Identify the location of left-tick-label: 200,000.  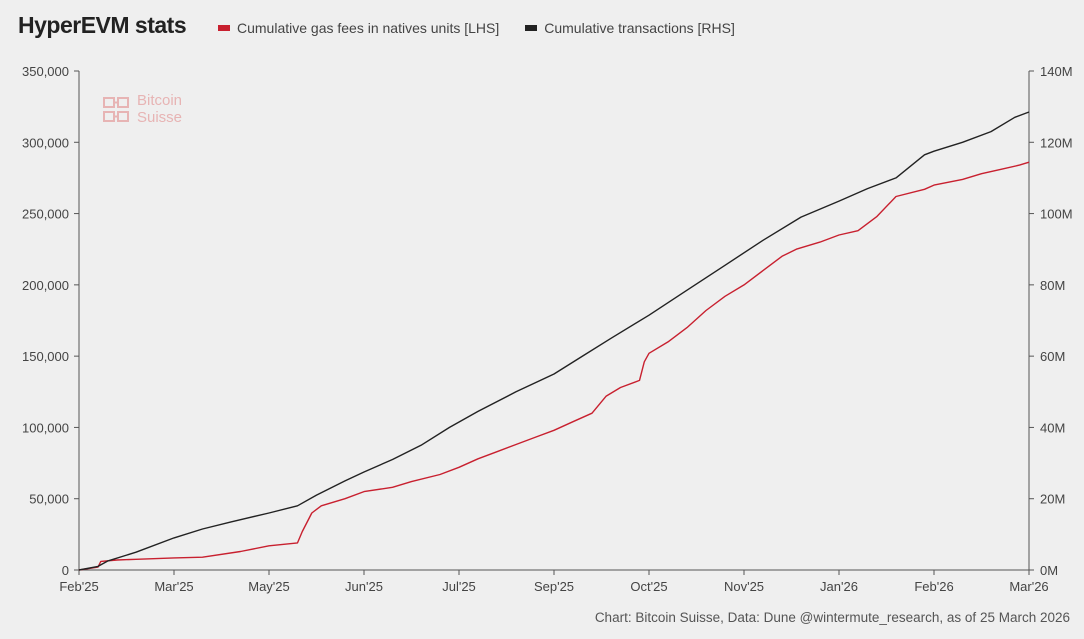
(45, 285).